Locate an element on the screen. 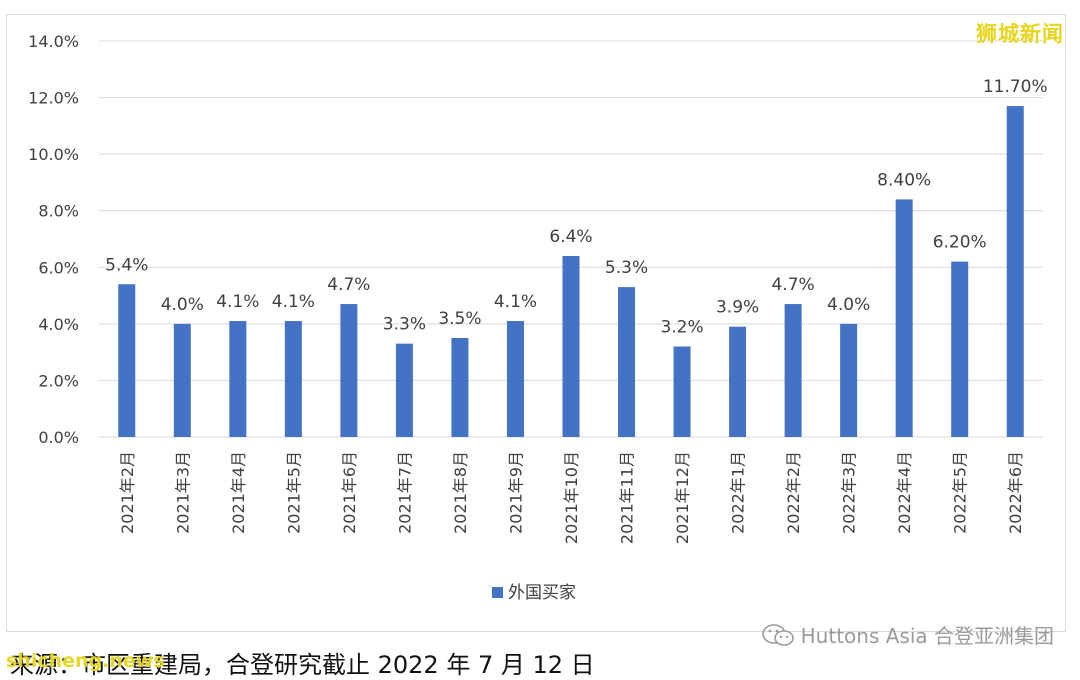 The height and width of the screenshot is (680, 1080). x-tick-label: 2021年2月 is located at coordinates (127, 492).